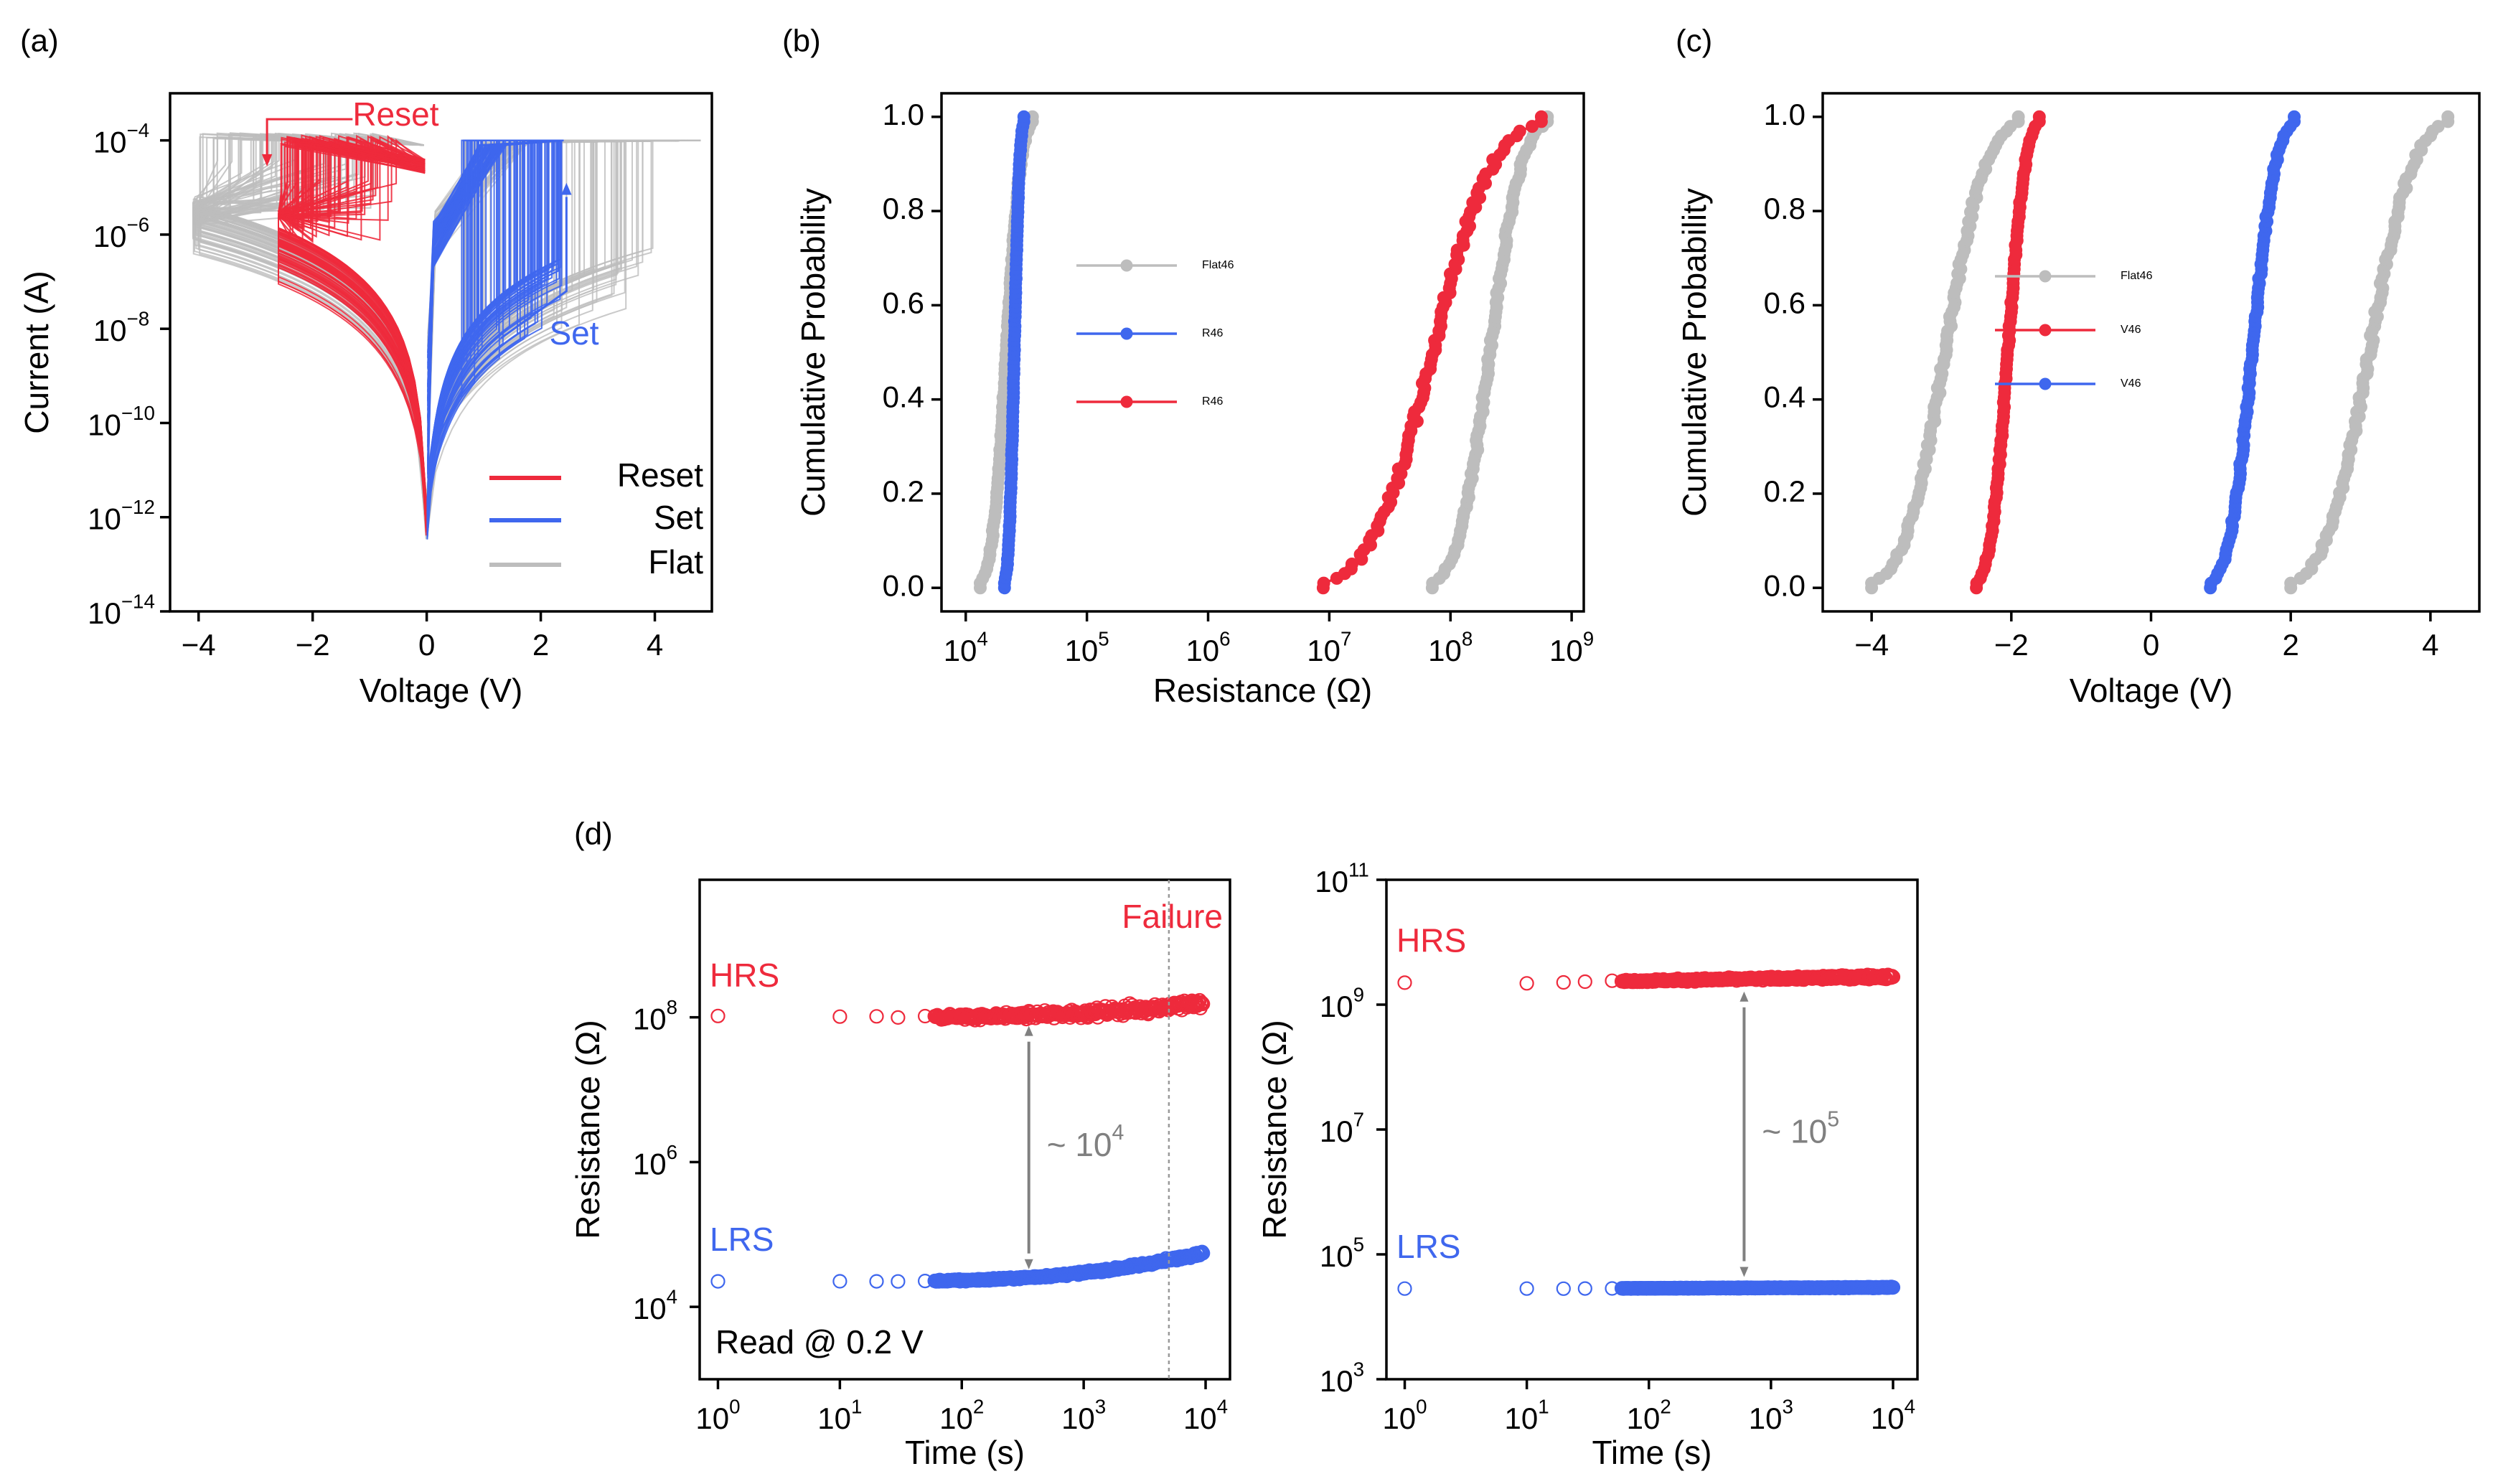  I want to click on x-tick-label: 10⁴, so click(1893, 1415).